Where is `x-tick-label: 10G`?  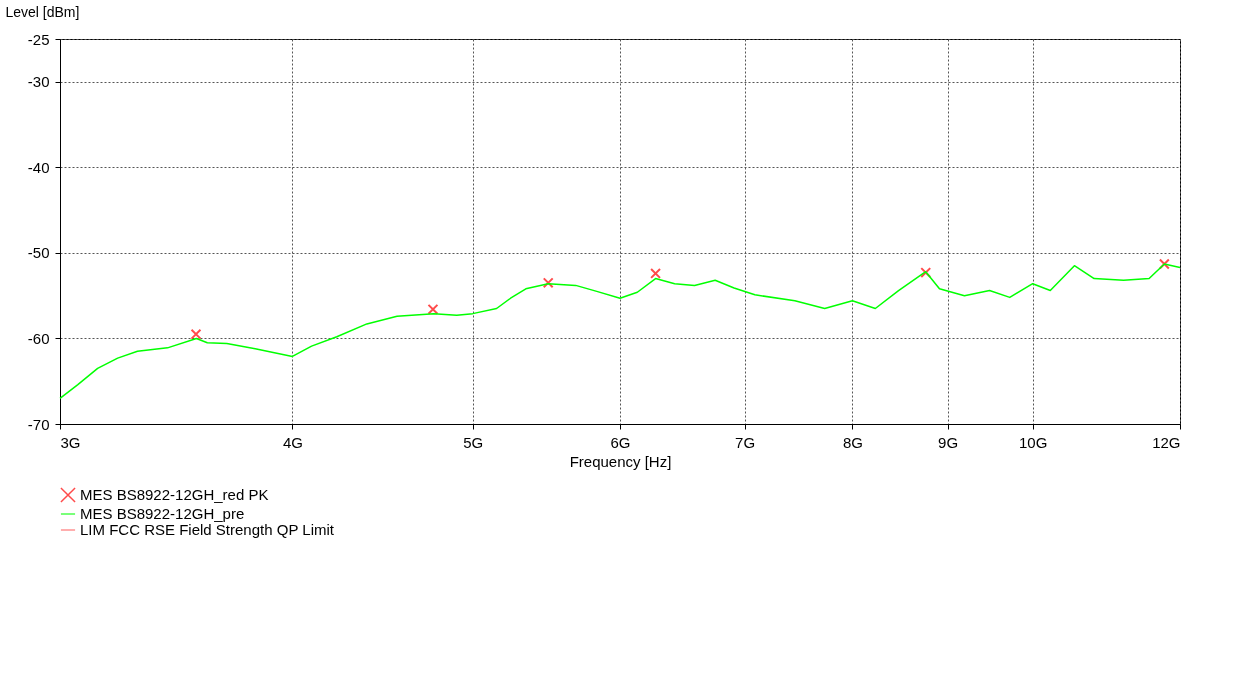 x-tick-label: 10G is located at coordinates (1033, 442).